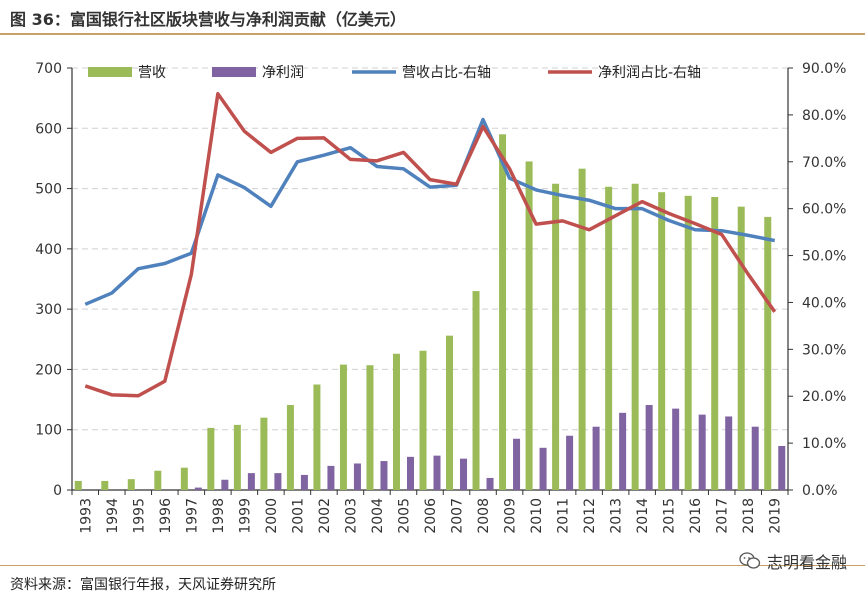 The image size is (865, 602). I want to click on x-axis-tick-label: 2011, so click(564, 516).